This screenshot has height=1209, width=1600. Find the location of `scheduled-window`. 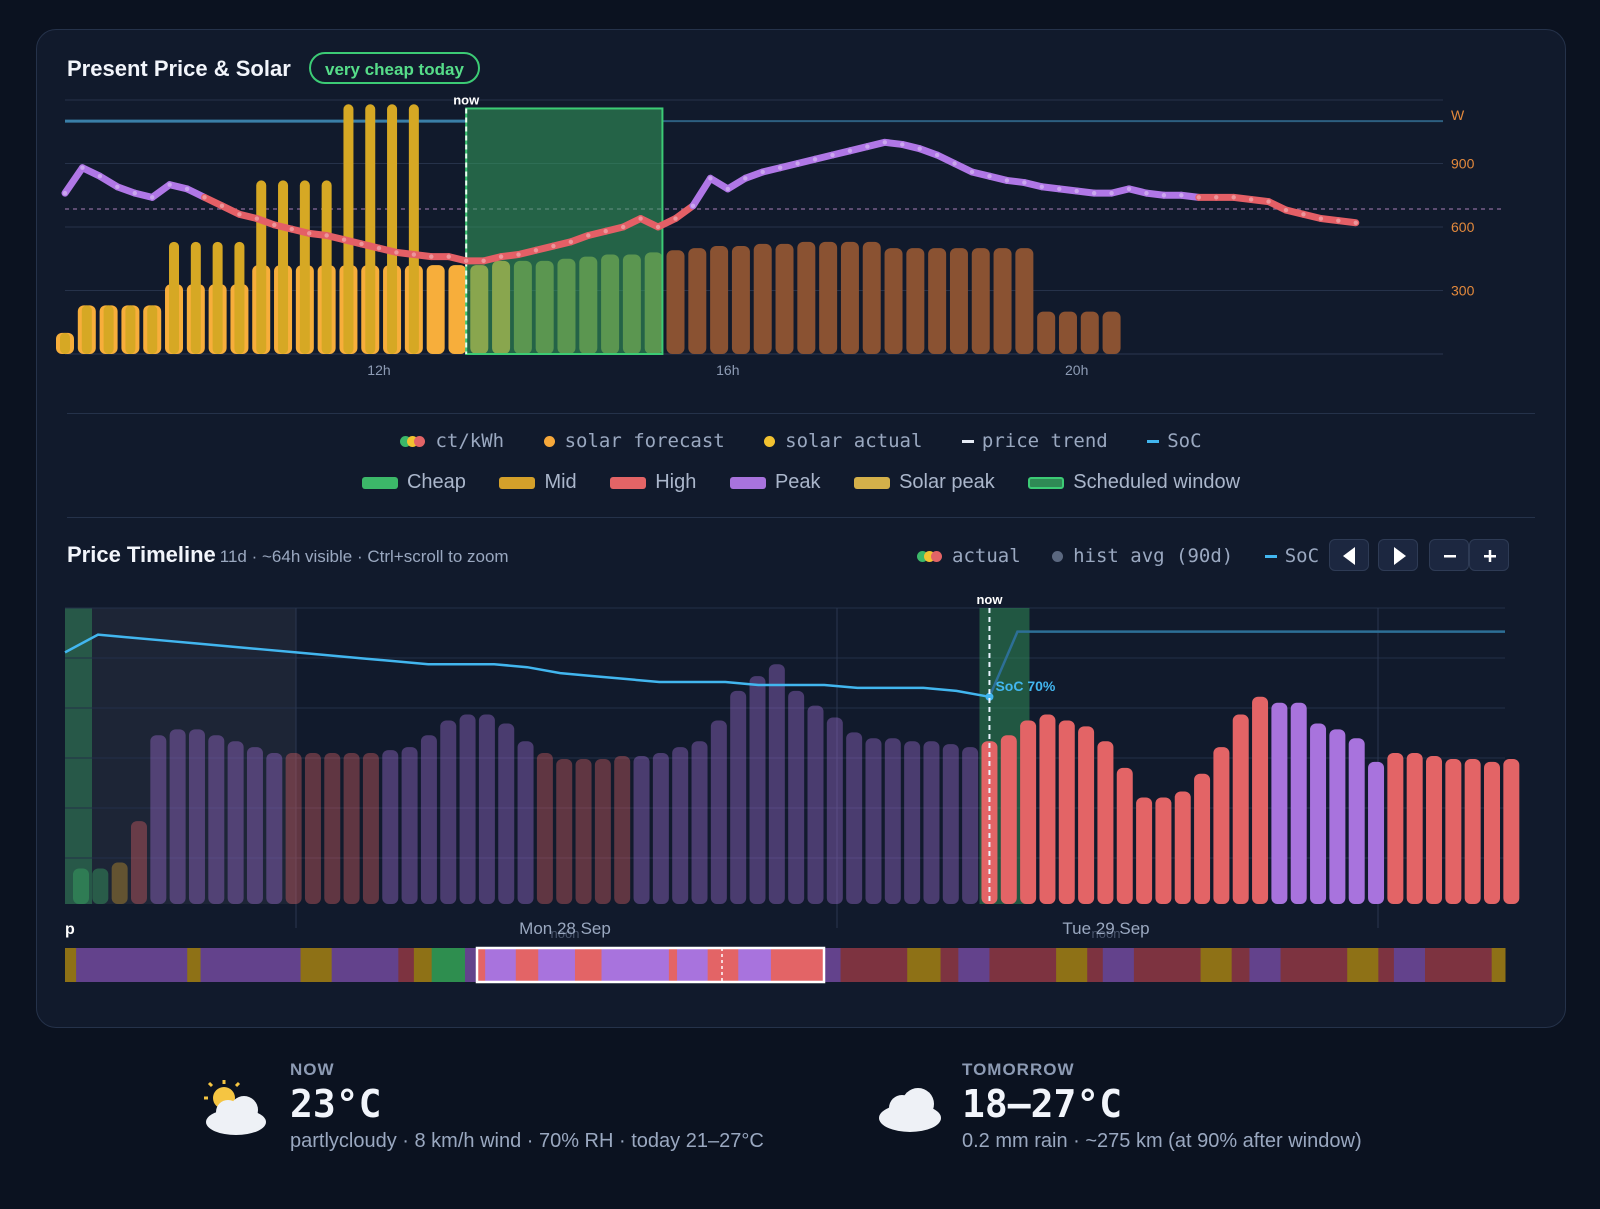

scheduled-window is located at coordinates (564, 231).